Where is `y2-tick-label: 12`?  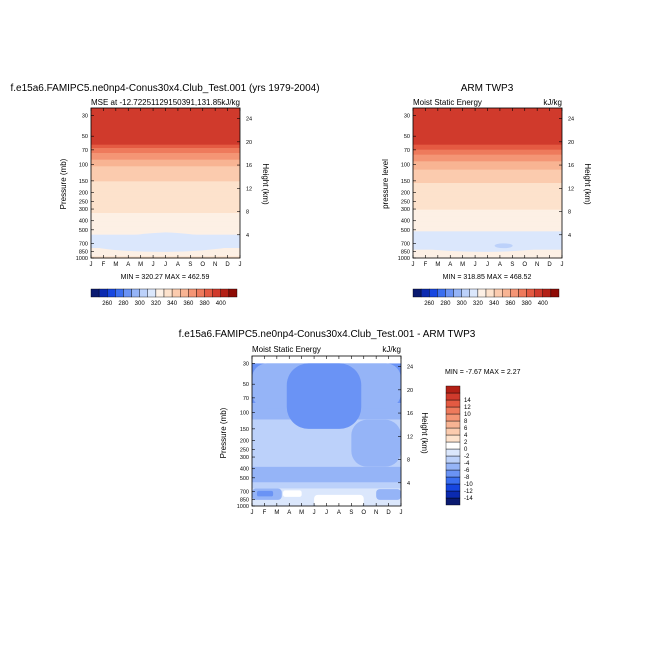 y2-tick-label: 12 is located at coordinates (249, 189).